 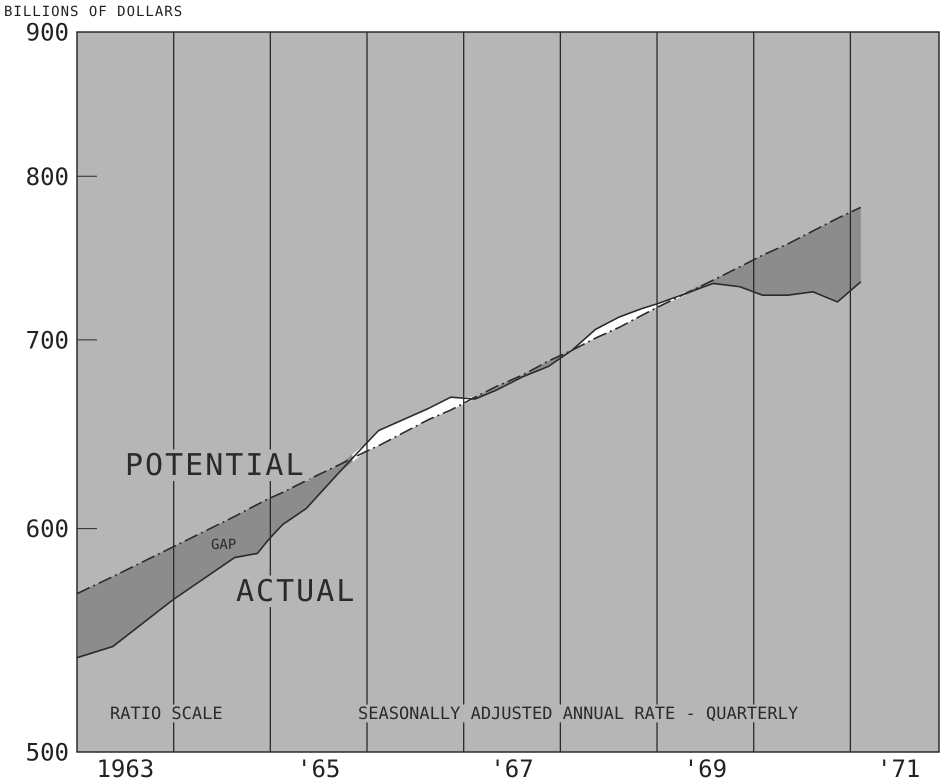 I want to click on series-label: ACTUAL, so click(x=296, y=591).